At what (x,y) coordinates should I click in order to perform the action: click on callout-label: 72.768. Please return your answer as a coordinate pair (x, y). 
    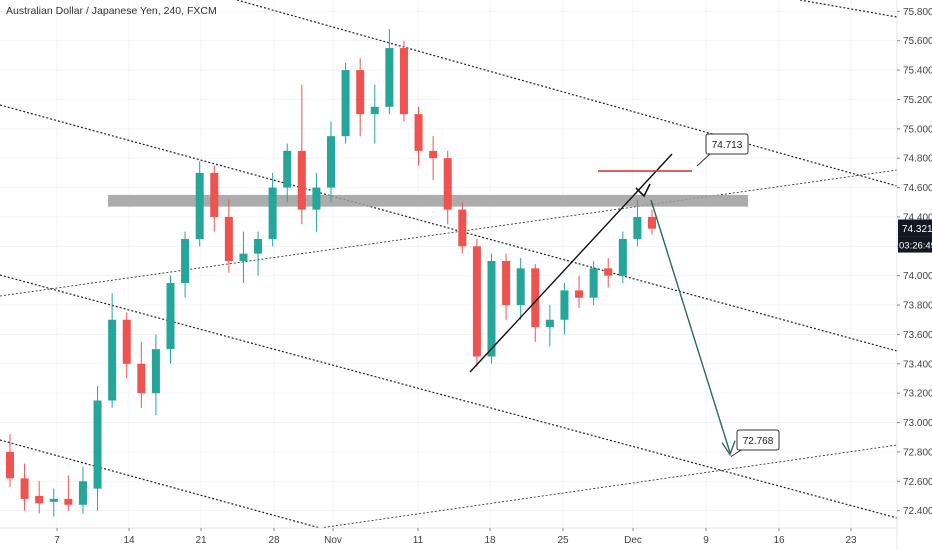
    Looking at the image, I should click on (758, 441).